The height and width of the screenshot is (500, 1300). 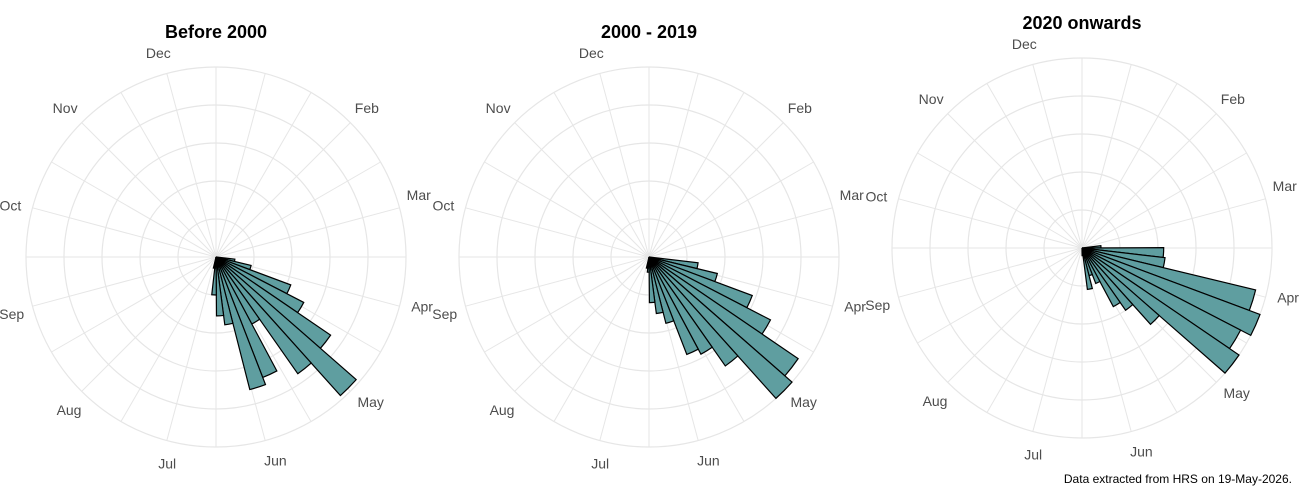 I want to click on footnote: Data extracted from HRS on 19-May-2026., so click(x=1177, y=479).